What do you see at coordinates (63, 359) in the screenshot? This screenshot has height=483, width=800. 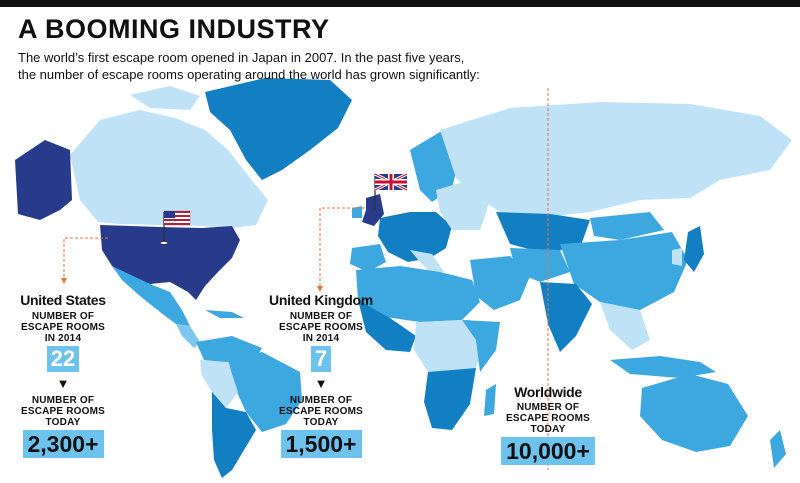 I see `us-2014-count: 22` at bounding box center [63, 359].